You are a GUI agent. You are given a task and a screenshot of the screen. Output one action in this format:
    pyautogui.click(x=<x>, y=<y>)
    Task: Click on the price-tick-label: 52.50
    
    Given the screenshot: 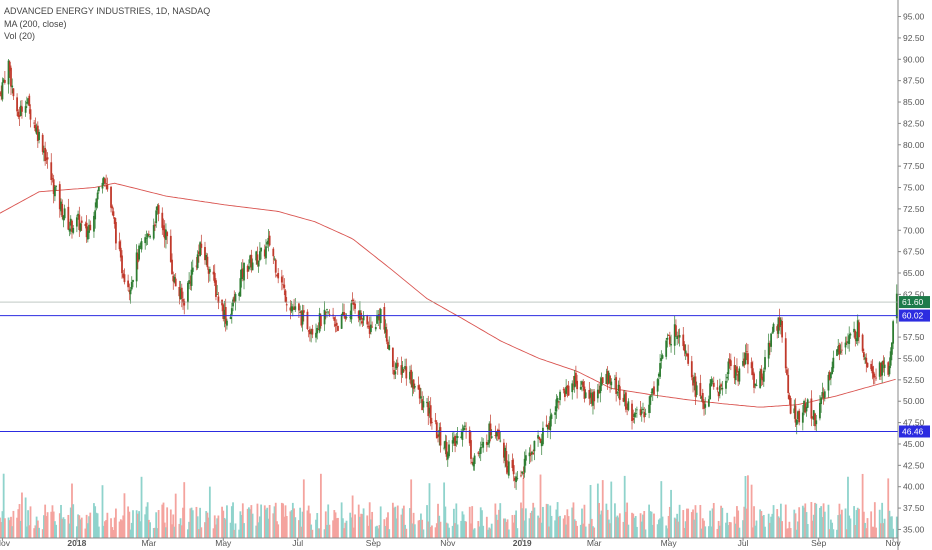 What is the action you would take?
    pyautogui.click(x=914, y=380)
    